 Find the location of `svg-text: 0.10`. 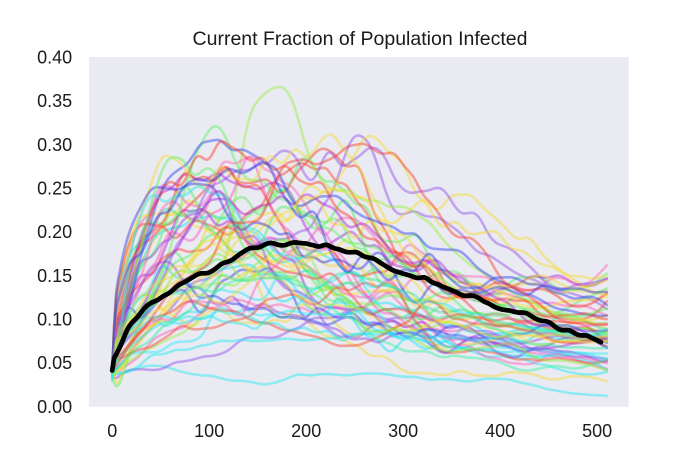

svg-text: 0.10 is located at coordinates (54, 320).